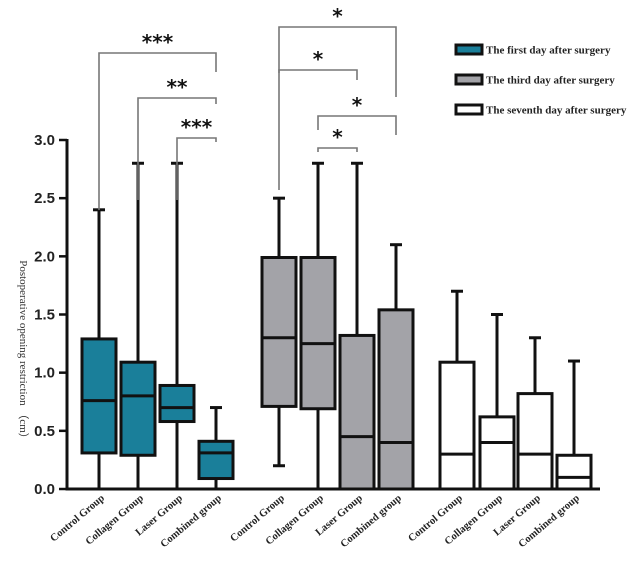 The height and width of the screenshot is (571, 640). What do you see at coordinates (177, 87) in the screenshot?
I see `significance-label: **` at bounding box center [177, 87].